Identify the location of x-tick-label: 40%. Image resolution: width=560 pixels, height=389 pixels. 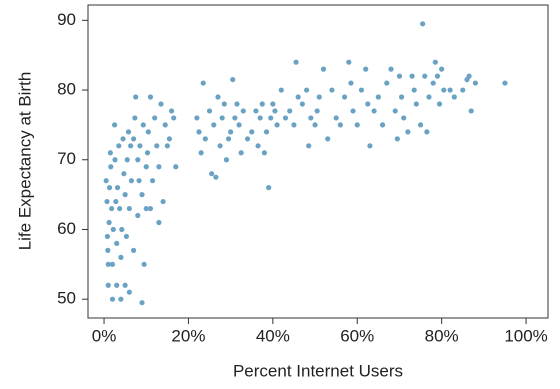
(273, 335).